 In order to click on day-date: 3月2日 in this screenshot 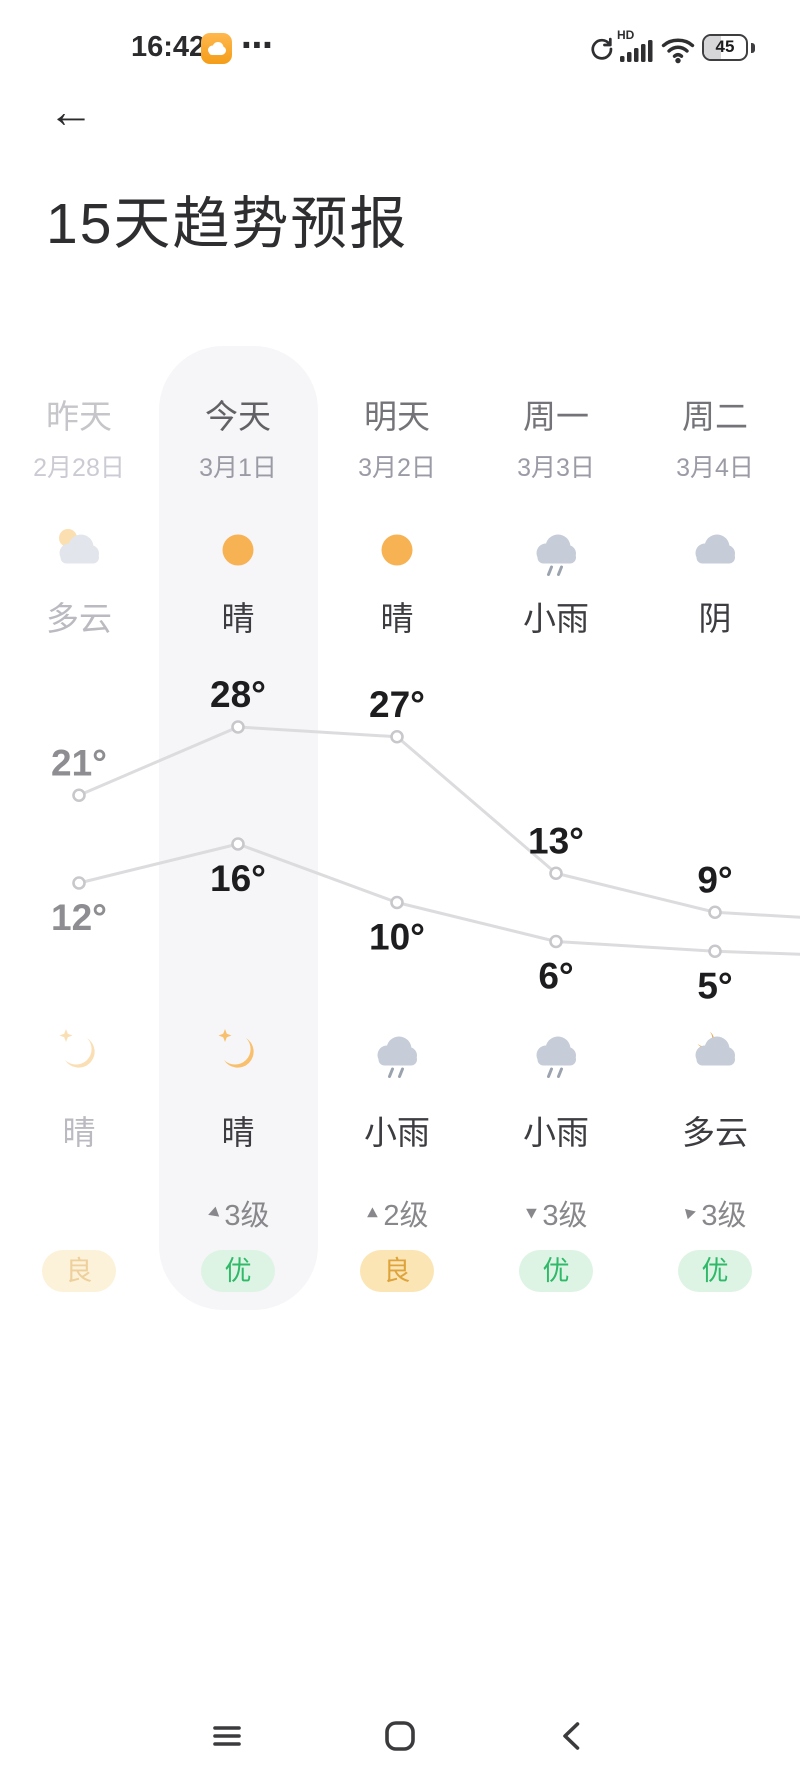, I will do `click(397, 468)`.